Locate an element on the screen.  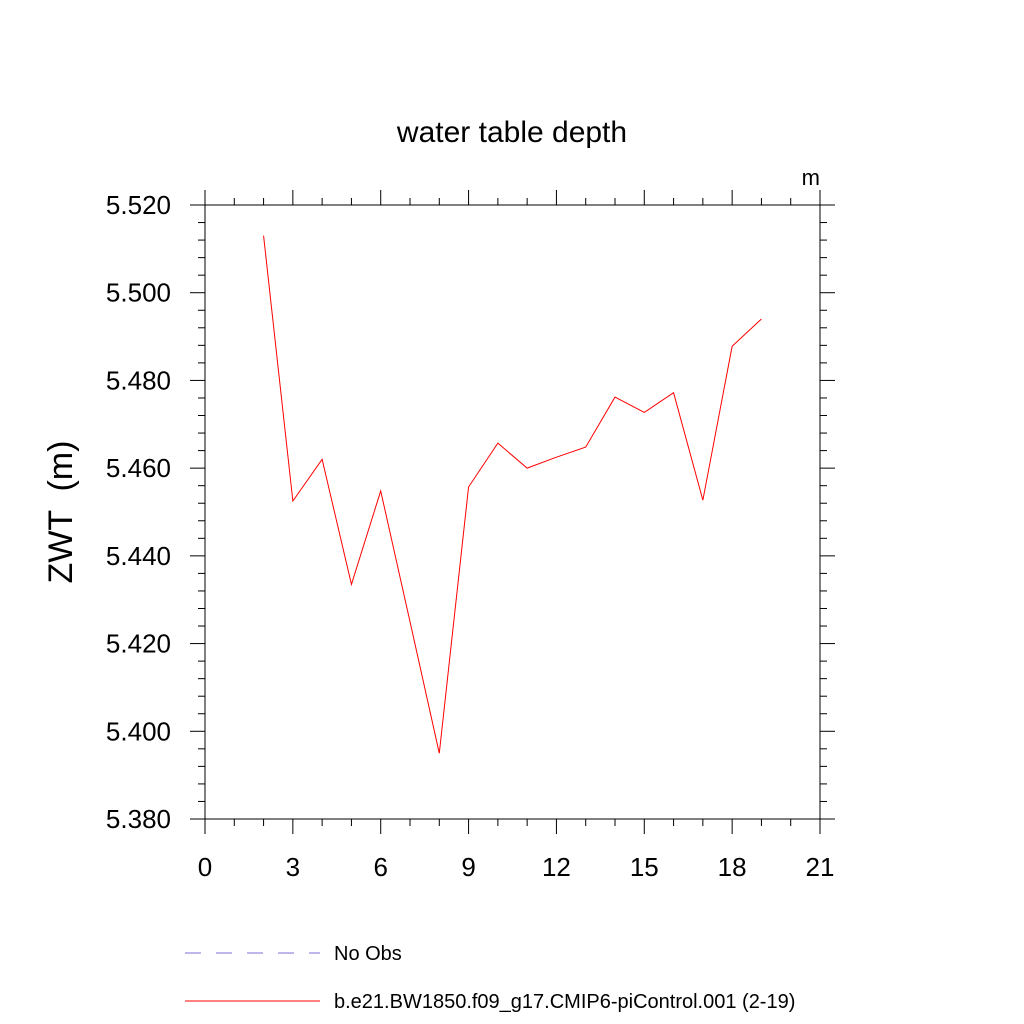
x-tick-label: 0 is located at coordinates (205, 867).